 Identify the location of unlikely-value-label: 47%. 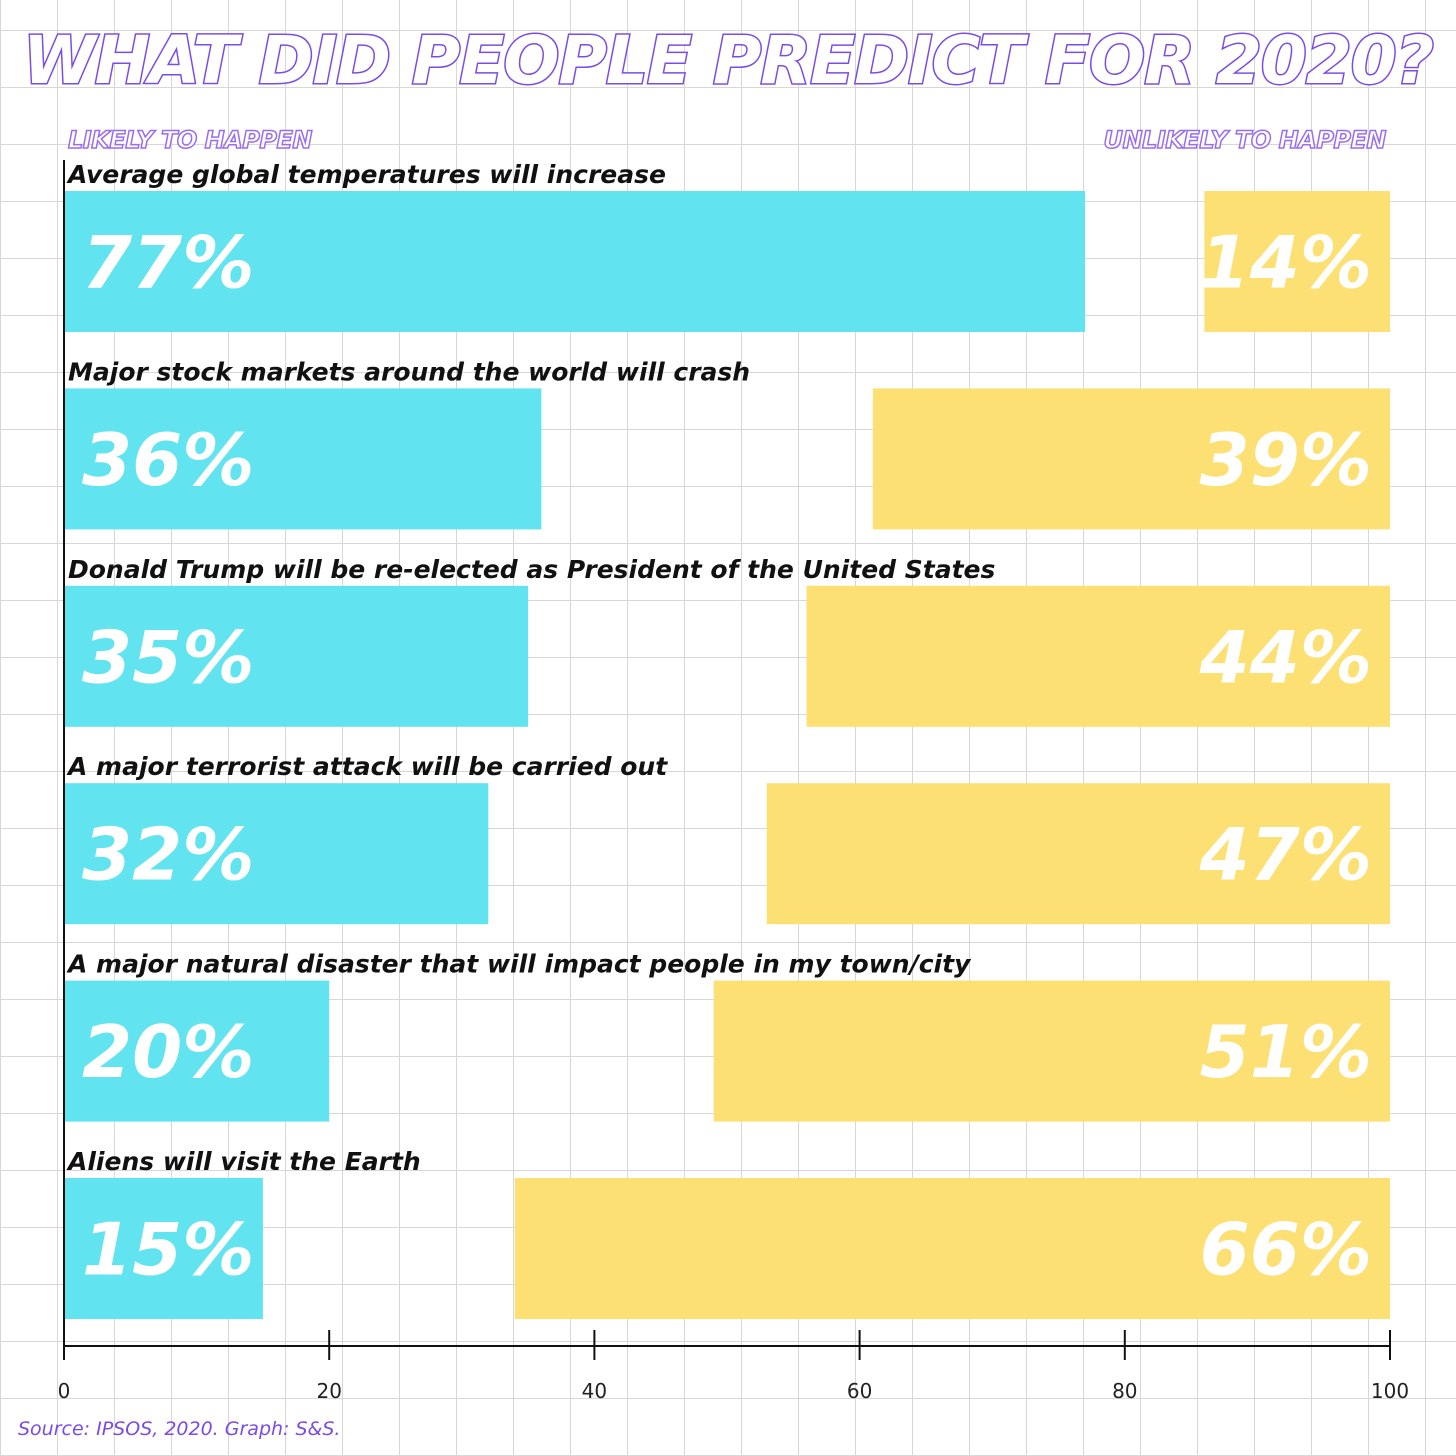
(1285, 855).